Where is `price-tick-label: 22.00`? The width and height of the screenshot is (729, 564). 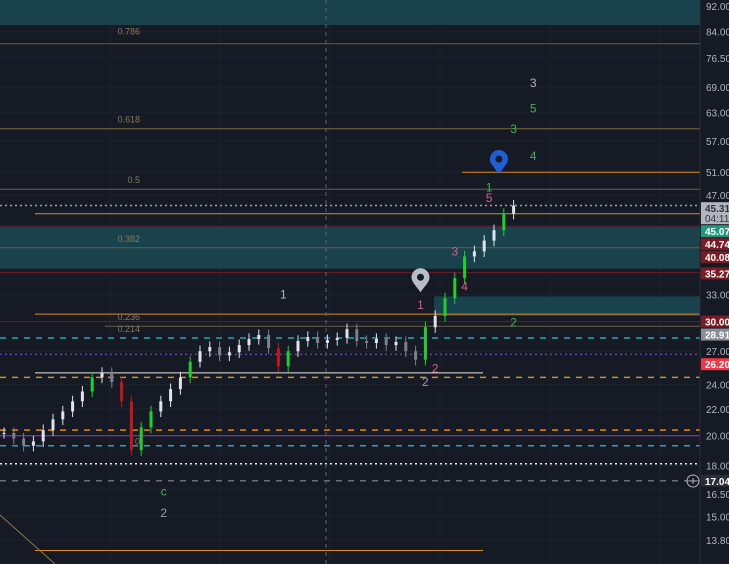
price-tick-label: 22.00 is located at coordinates (717, 410).